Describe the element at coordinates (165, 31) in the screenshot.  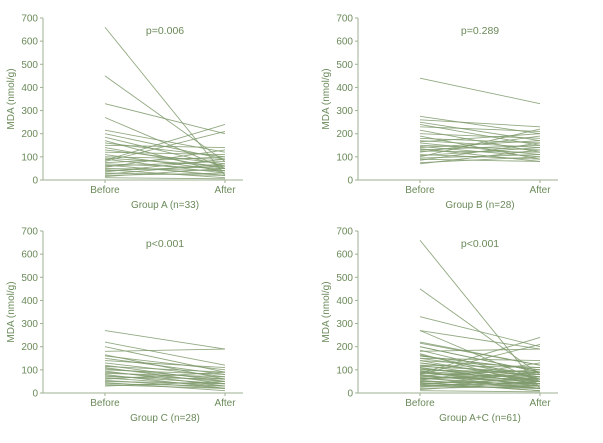
I see `p-value-annotation: p=0.006` at that location.